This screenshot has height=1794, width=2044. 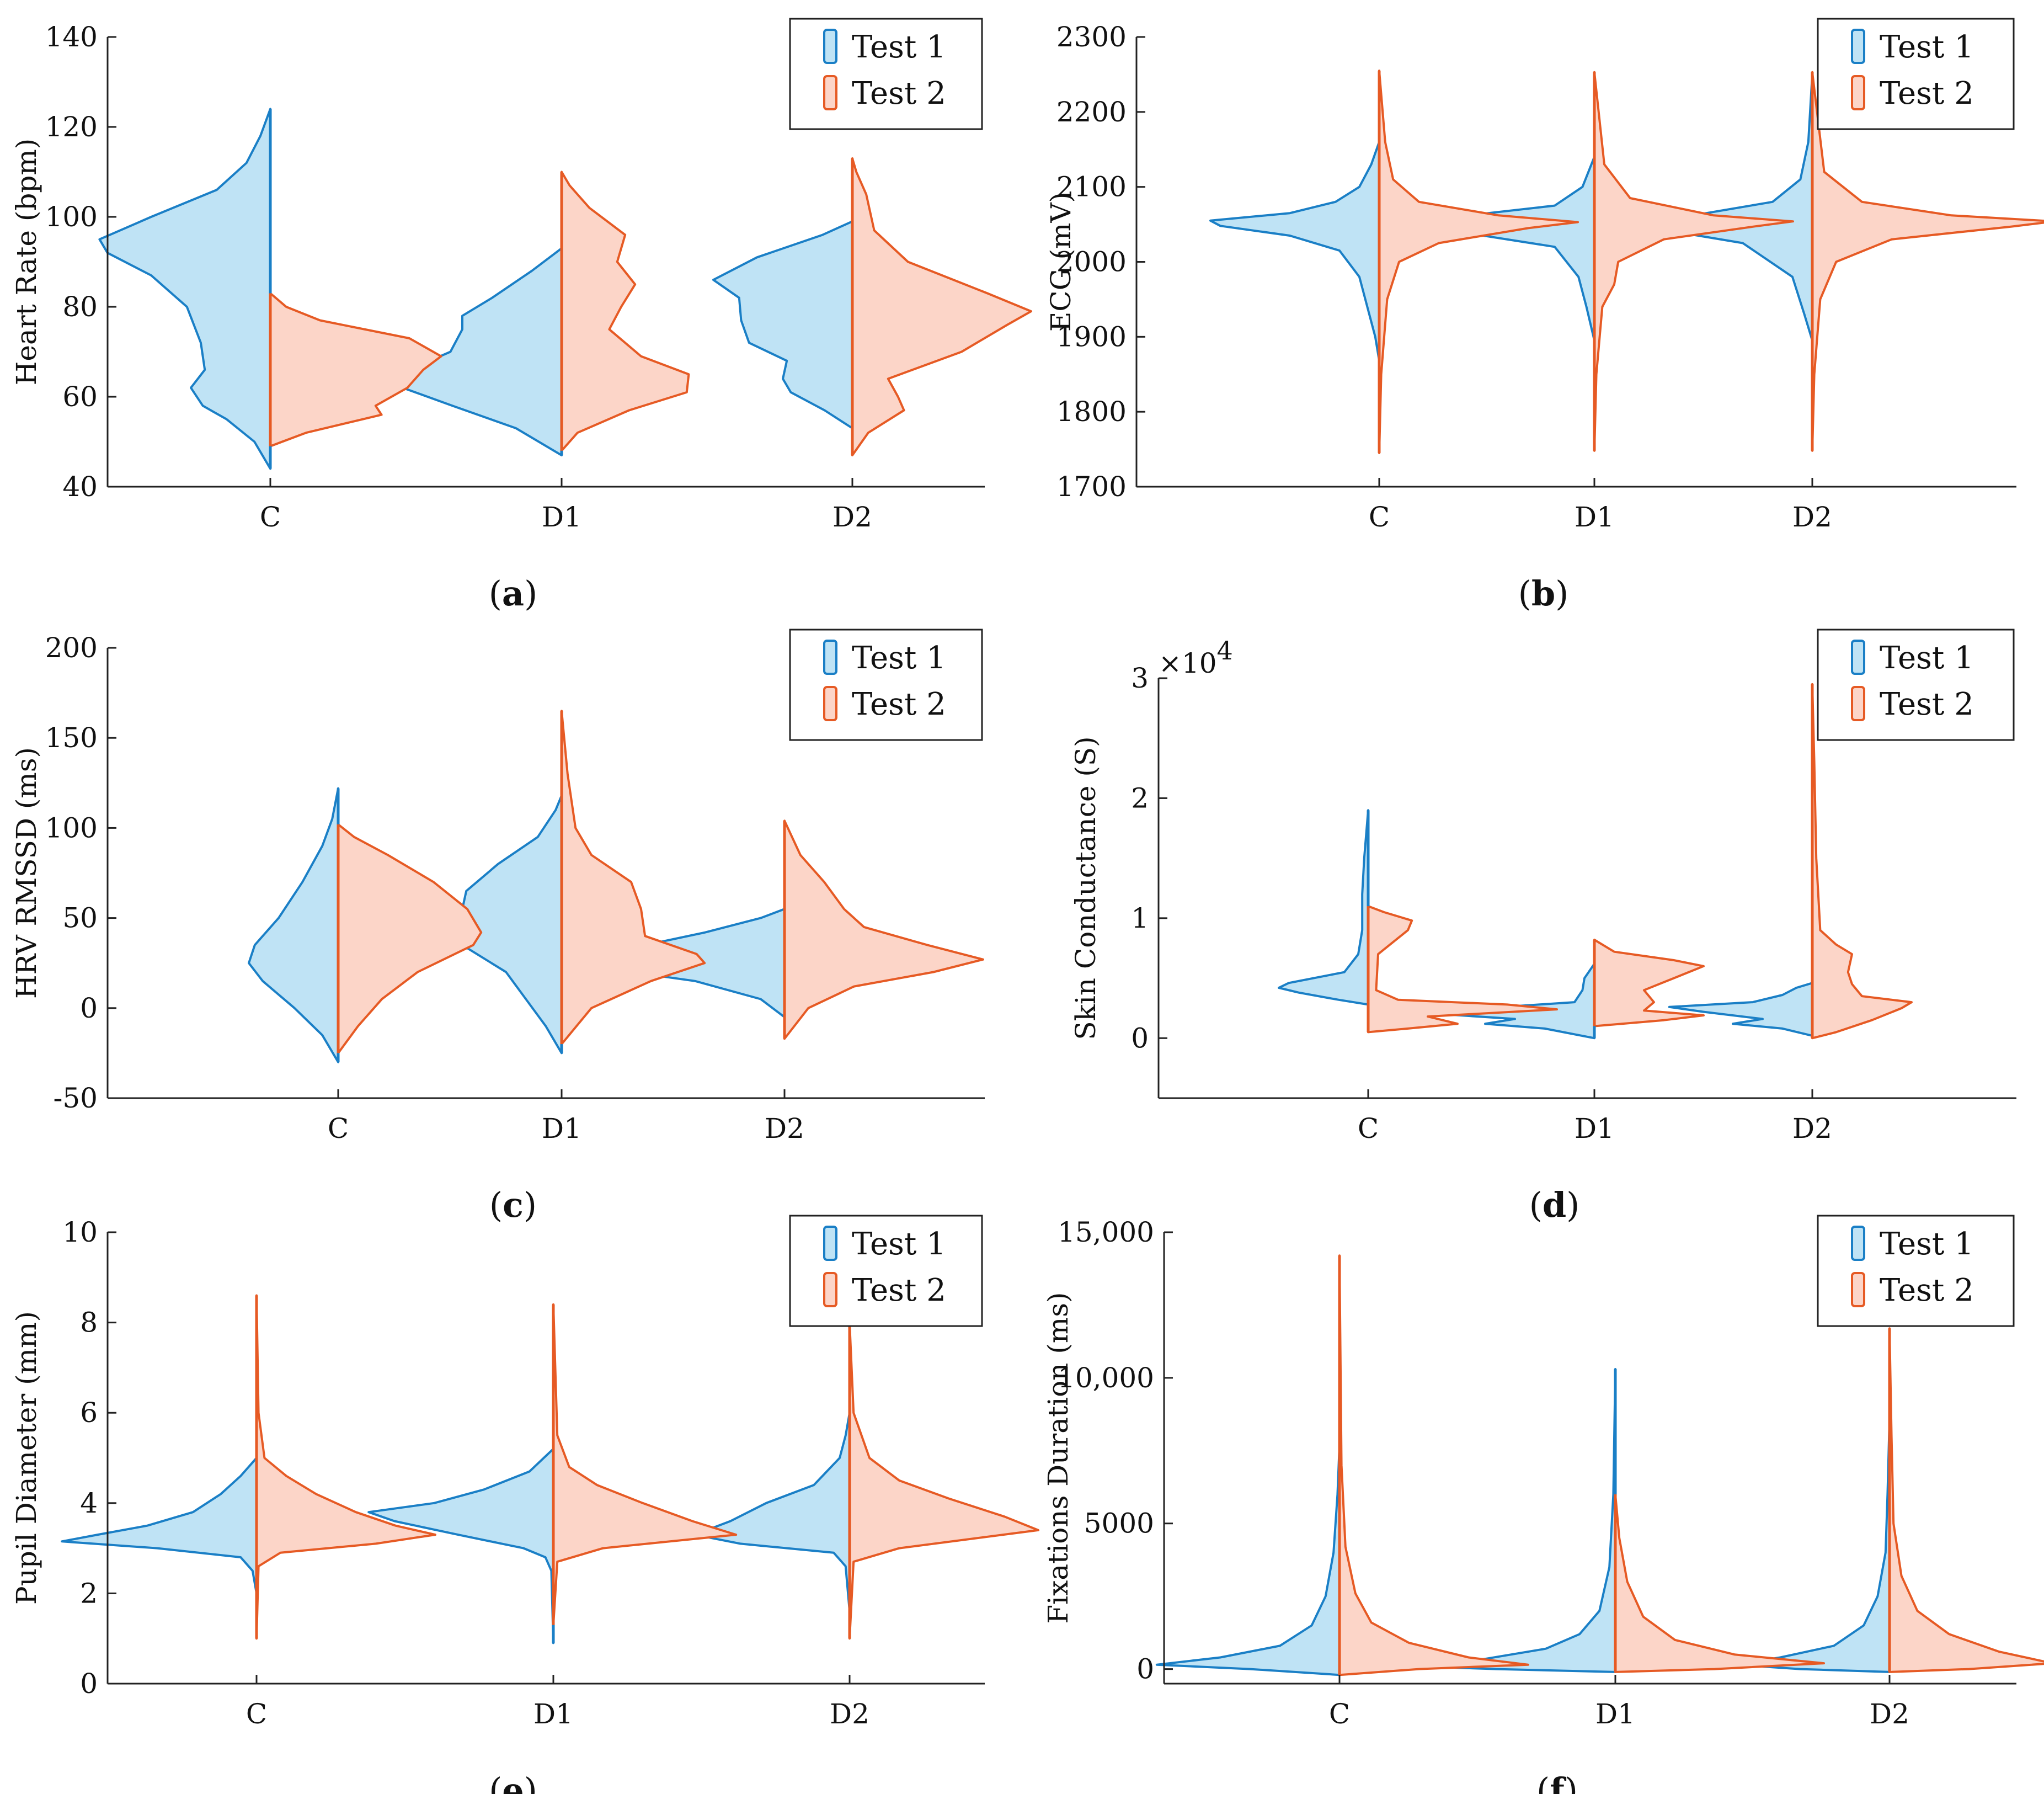 What do you see at coordinates (513, 1205) in the screenshot?
I see `caption-c: (c)` at bounding box center [513, 1205].